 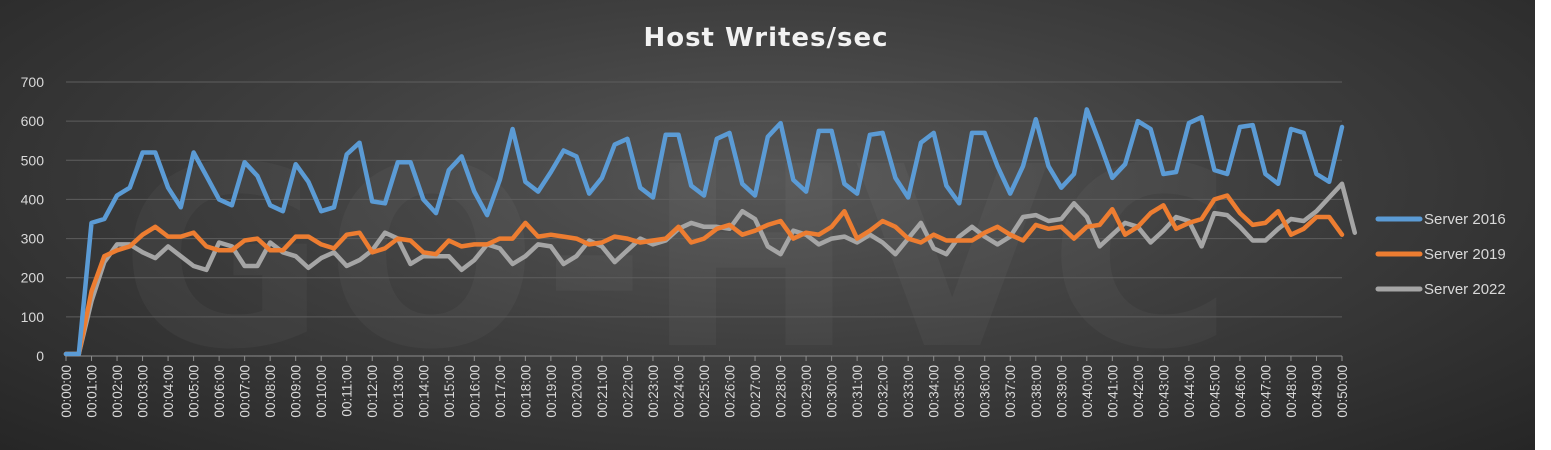 I want to click on legend-item: Server 2016, so click(x=1440, y=219).